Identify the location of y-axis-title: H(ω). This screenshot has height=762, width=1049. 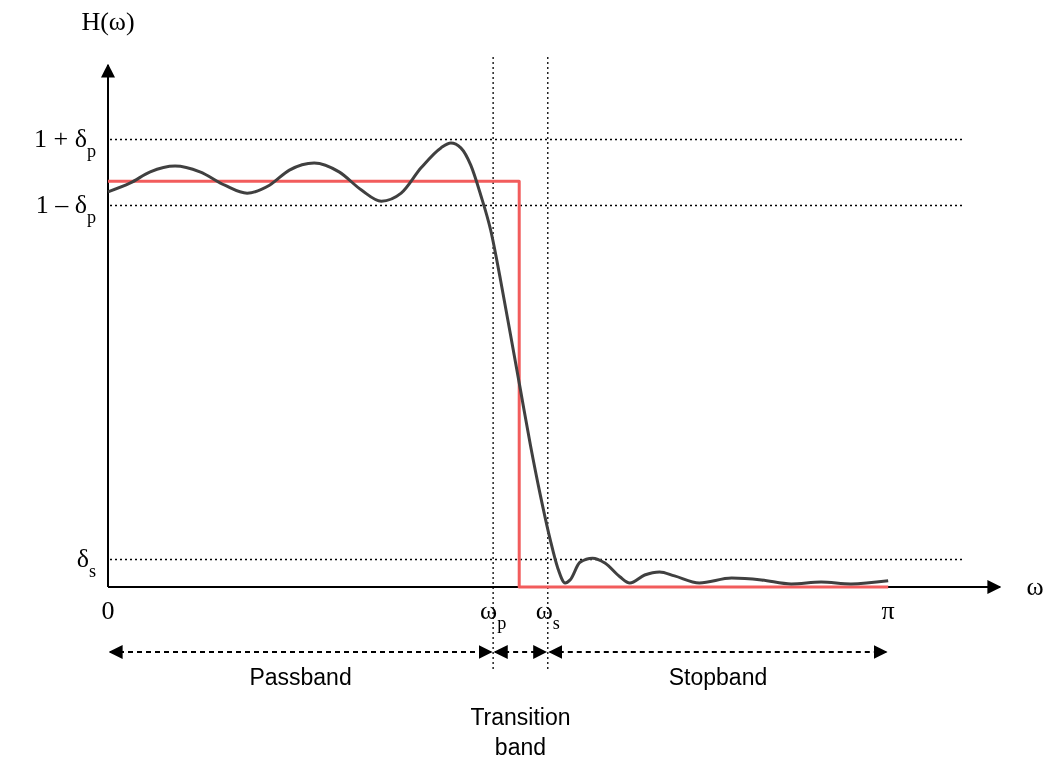
(108, 21).